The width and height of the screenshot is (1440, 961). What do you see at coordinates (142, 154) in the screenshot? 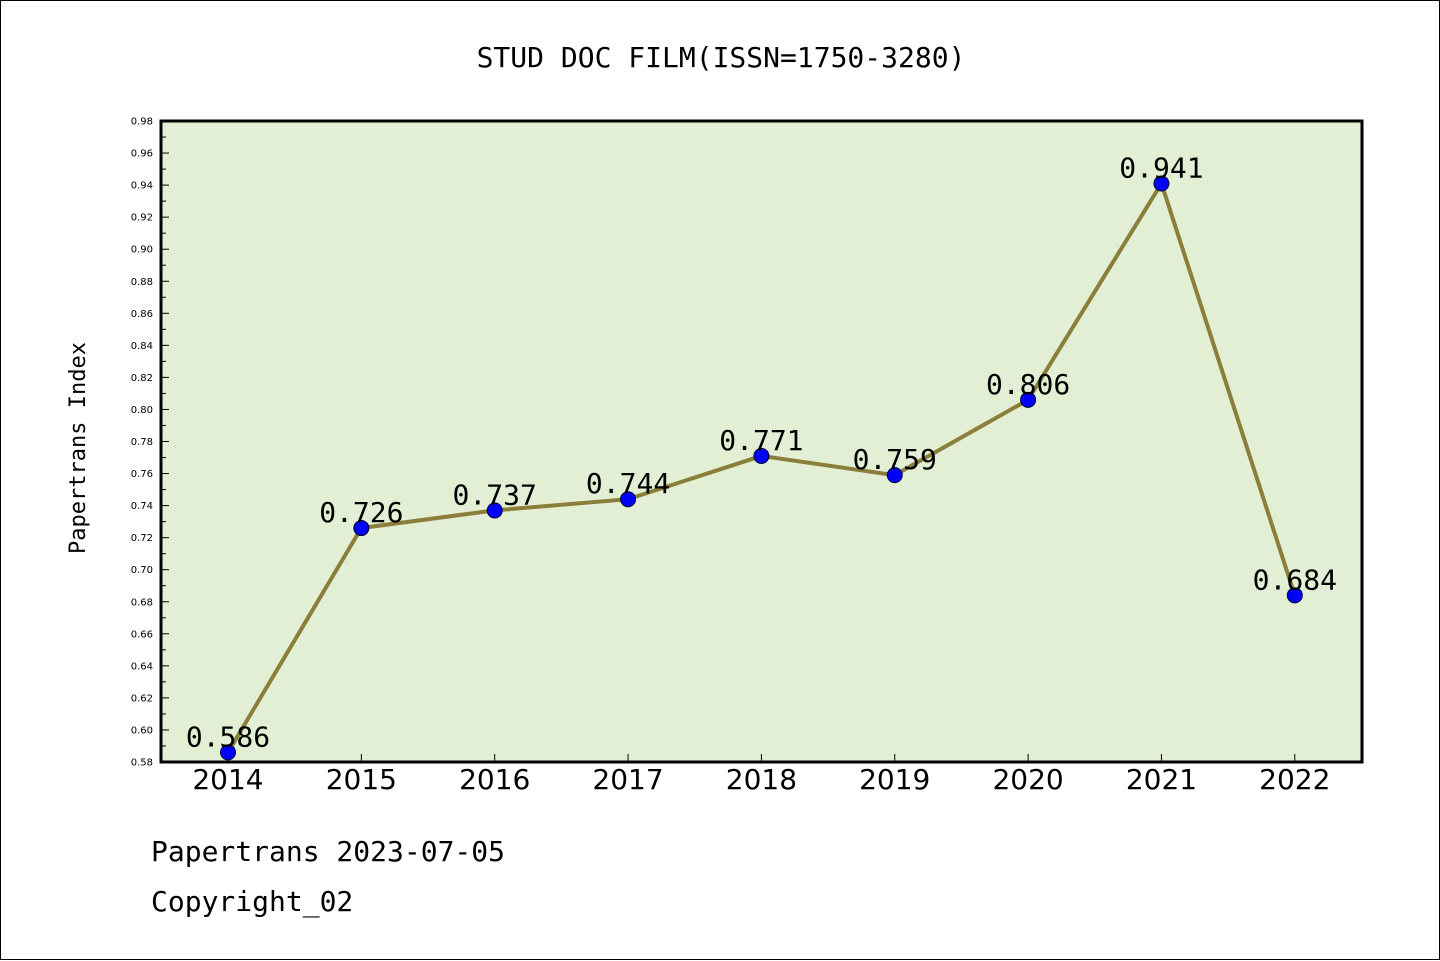
I see `y-tick-label: 0.96` at bounding box center [142, 154].